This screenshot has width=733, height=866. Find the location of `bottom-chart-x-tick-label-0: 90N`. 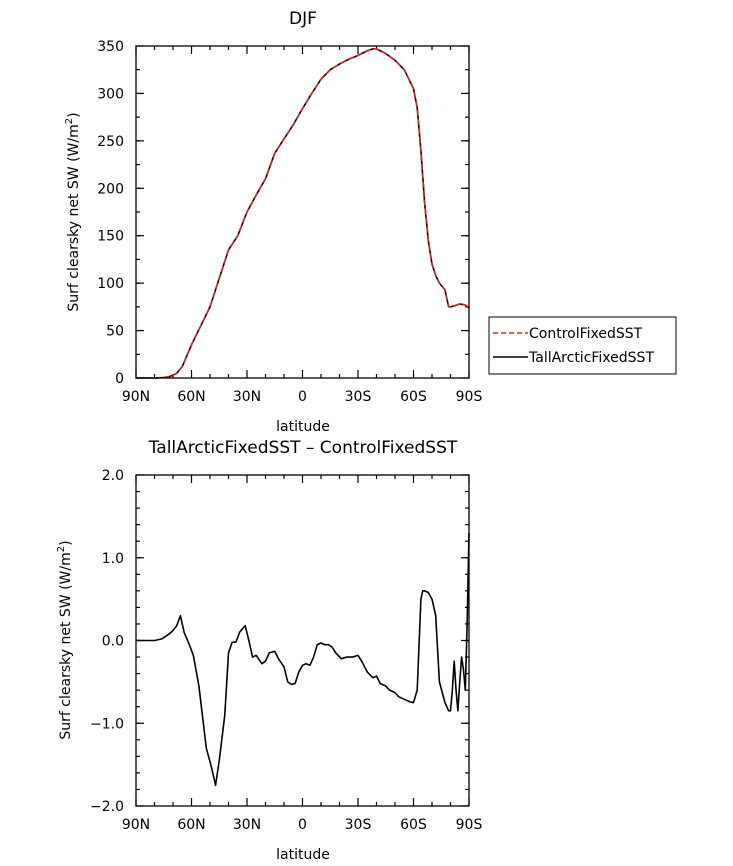

bottom-chart-x-tick-label-0: 90N is located at coordinates (136, 825).